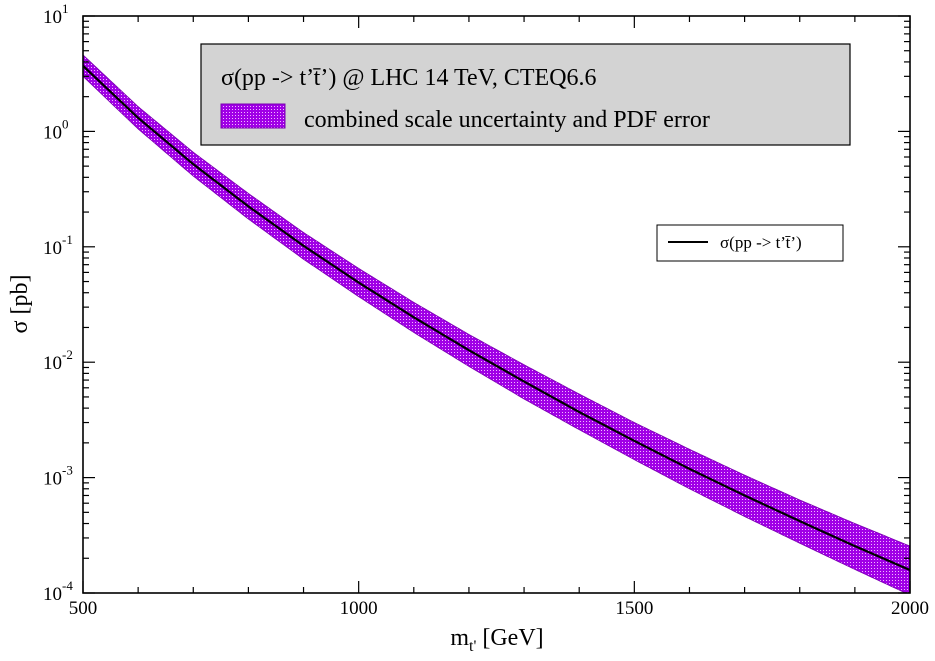  Describe the element at coordinates (634, 608) in the screenshot. I see `x-tick-label: 1500` at that location.